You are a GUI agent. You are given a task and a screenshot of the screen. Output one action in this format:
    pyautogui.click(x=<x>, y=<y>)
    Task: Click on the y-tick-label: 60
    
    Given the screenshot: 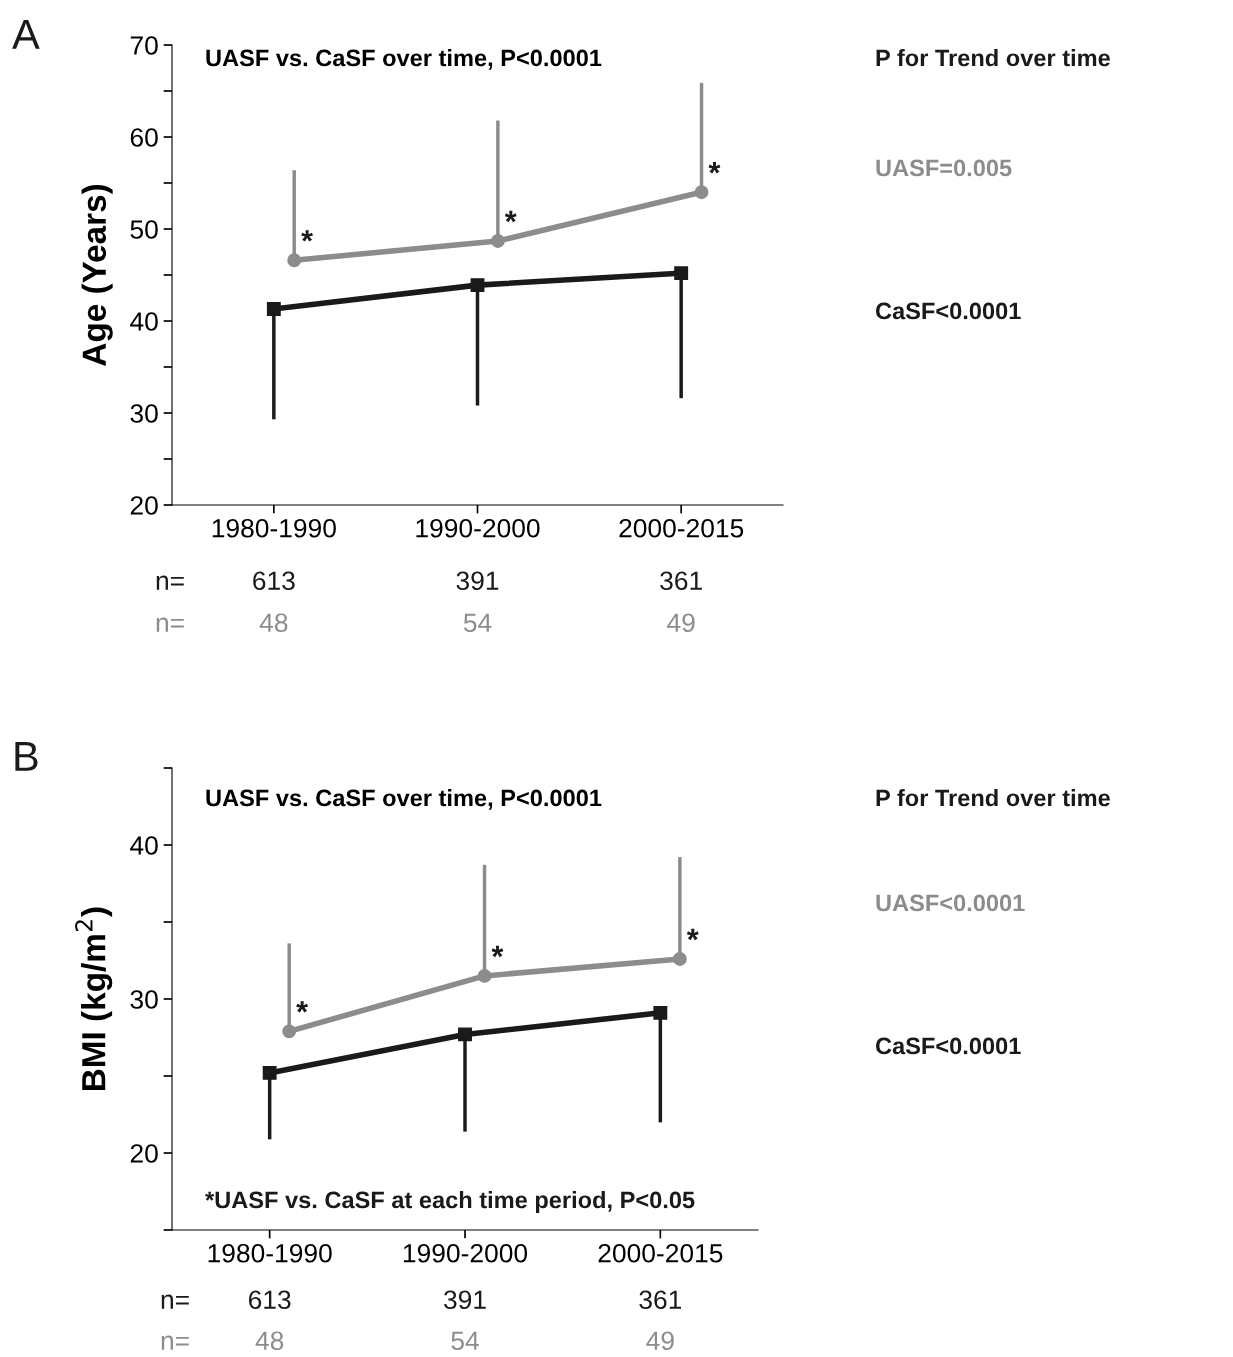 What is the action you would take?
    pyautogui.click(x=144, y=137)
    